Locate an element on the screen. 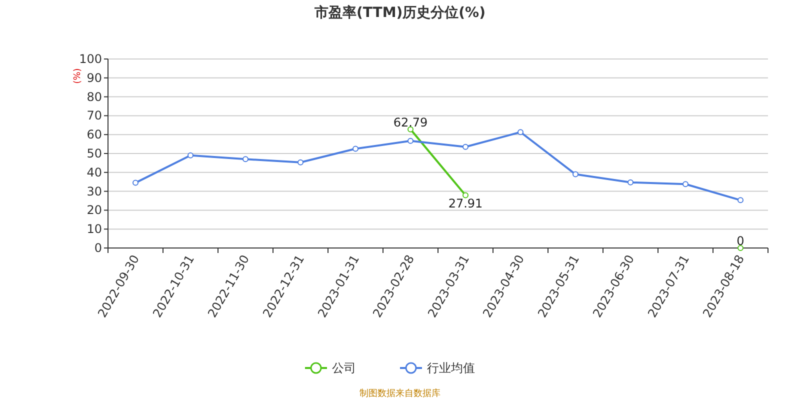 This screenshot has width=800, height=400. y-tick-label: 60 is located at coordinates (94, 135).